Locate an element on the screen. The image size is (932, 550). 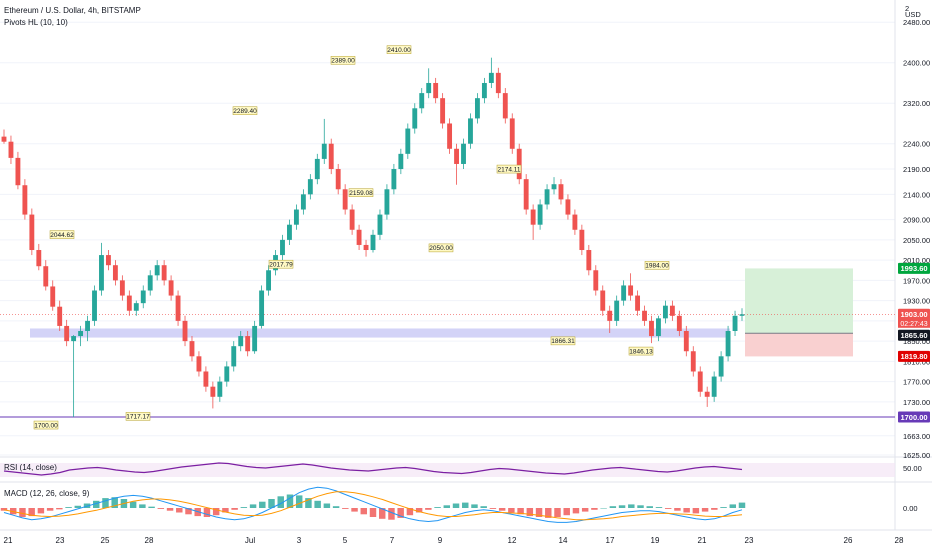
time-tick-label: 5 is located at coordinates (345, 540).